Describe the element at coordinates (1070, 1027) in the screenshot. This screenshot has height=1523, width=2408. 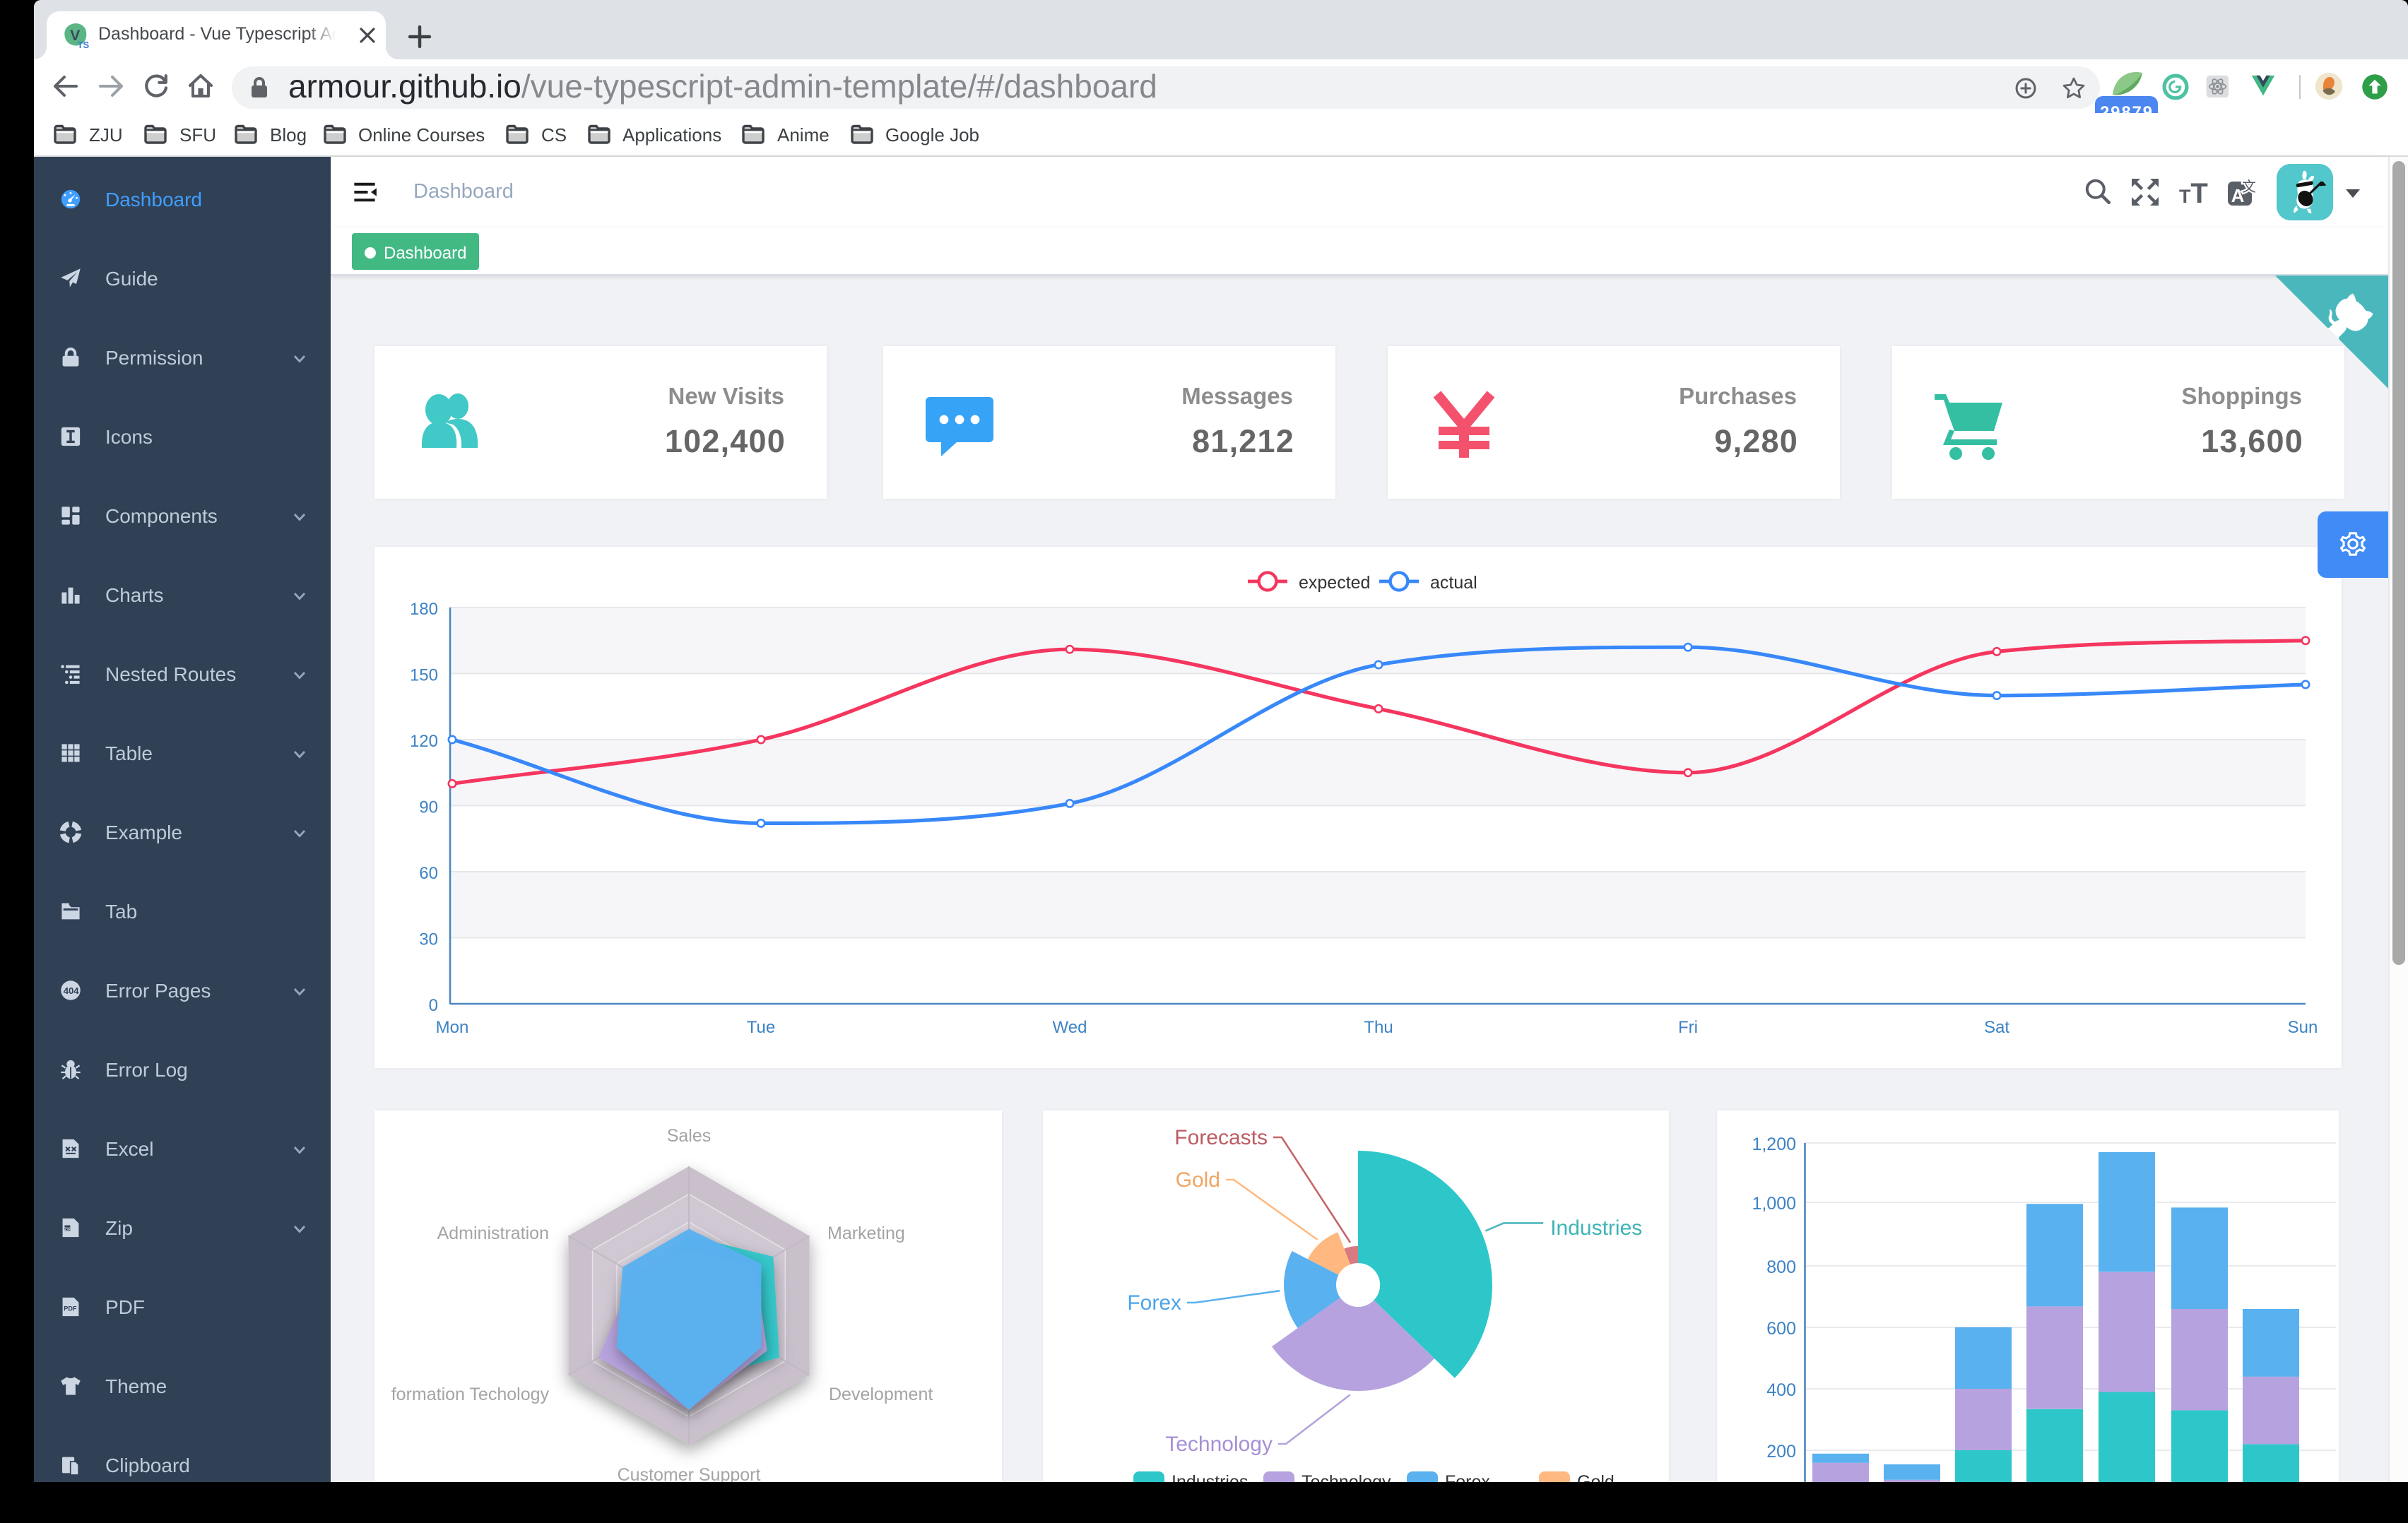
I see `svg-text: Wed` at that location.